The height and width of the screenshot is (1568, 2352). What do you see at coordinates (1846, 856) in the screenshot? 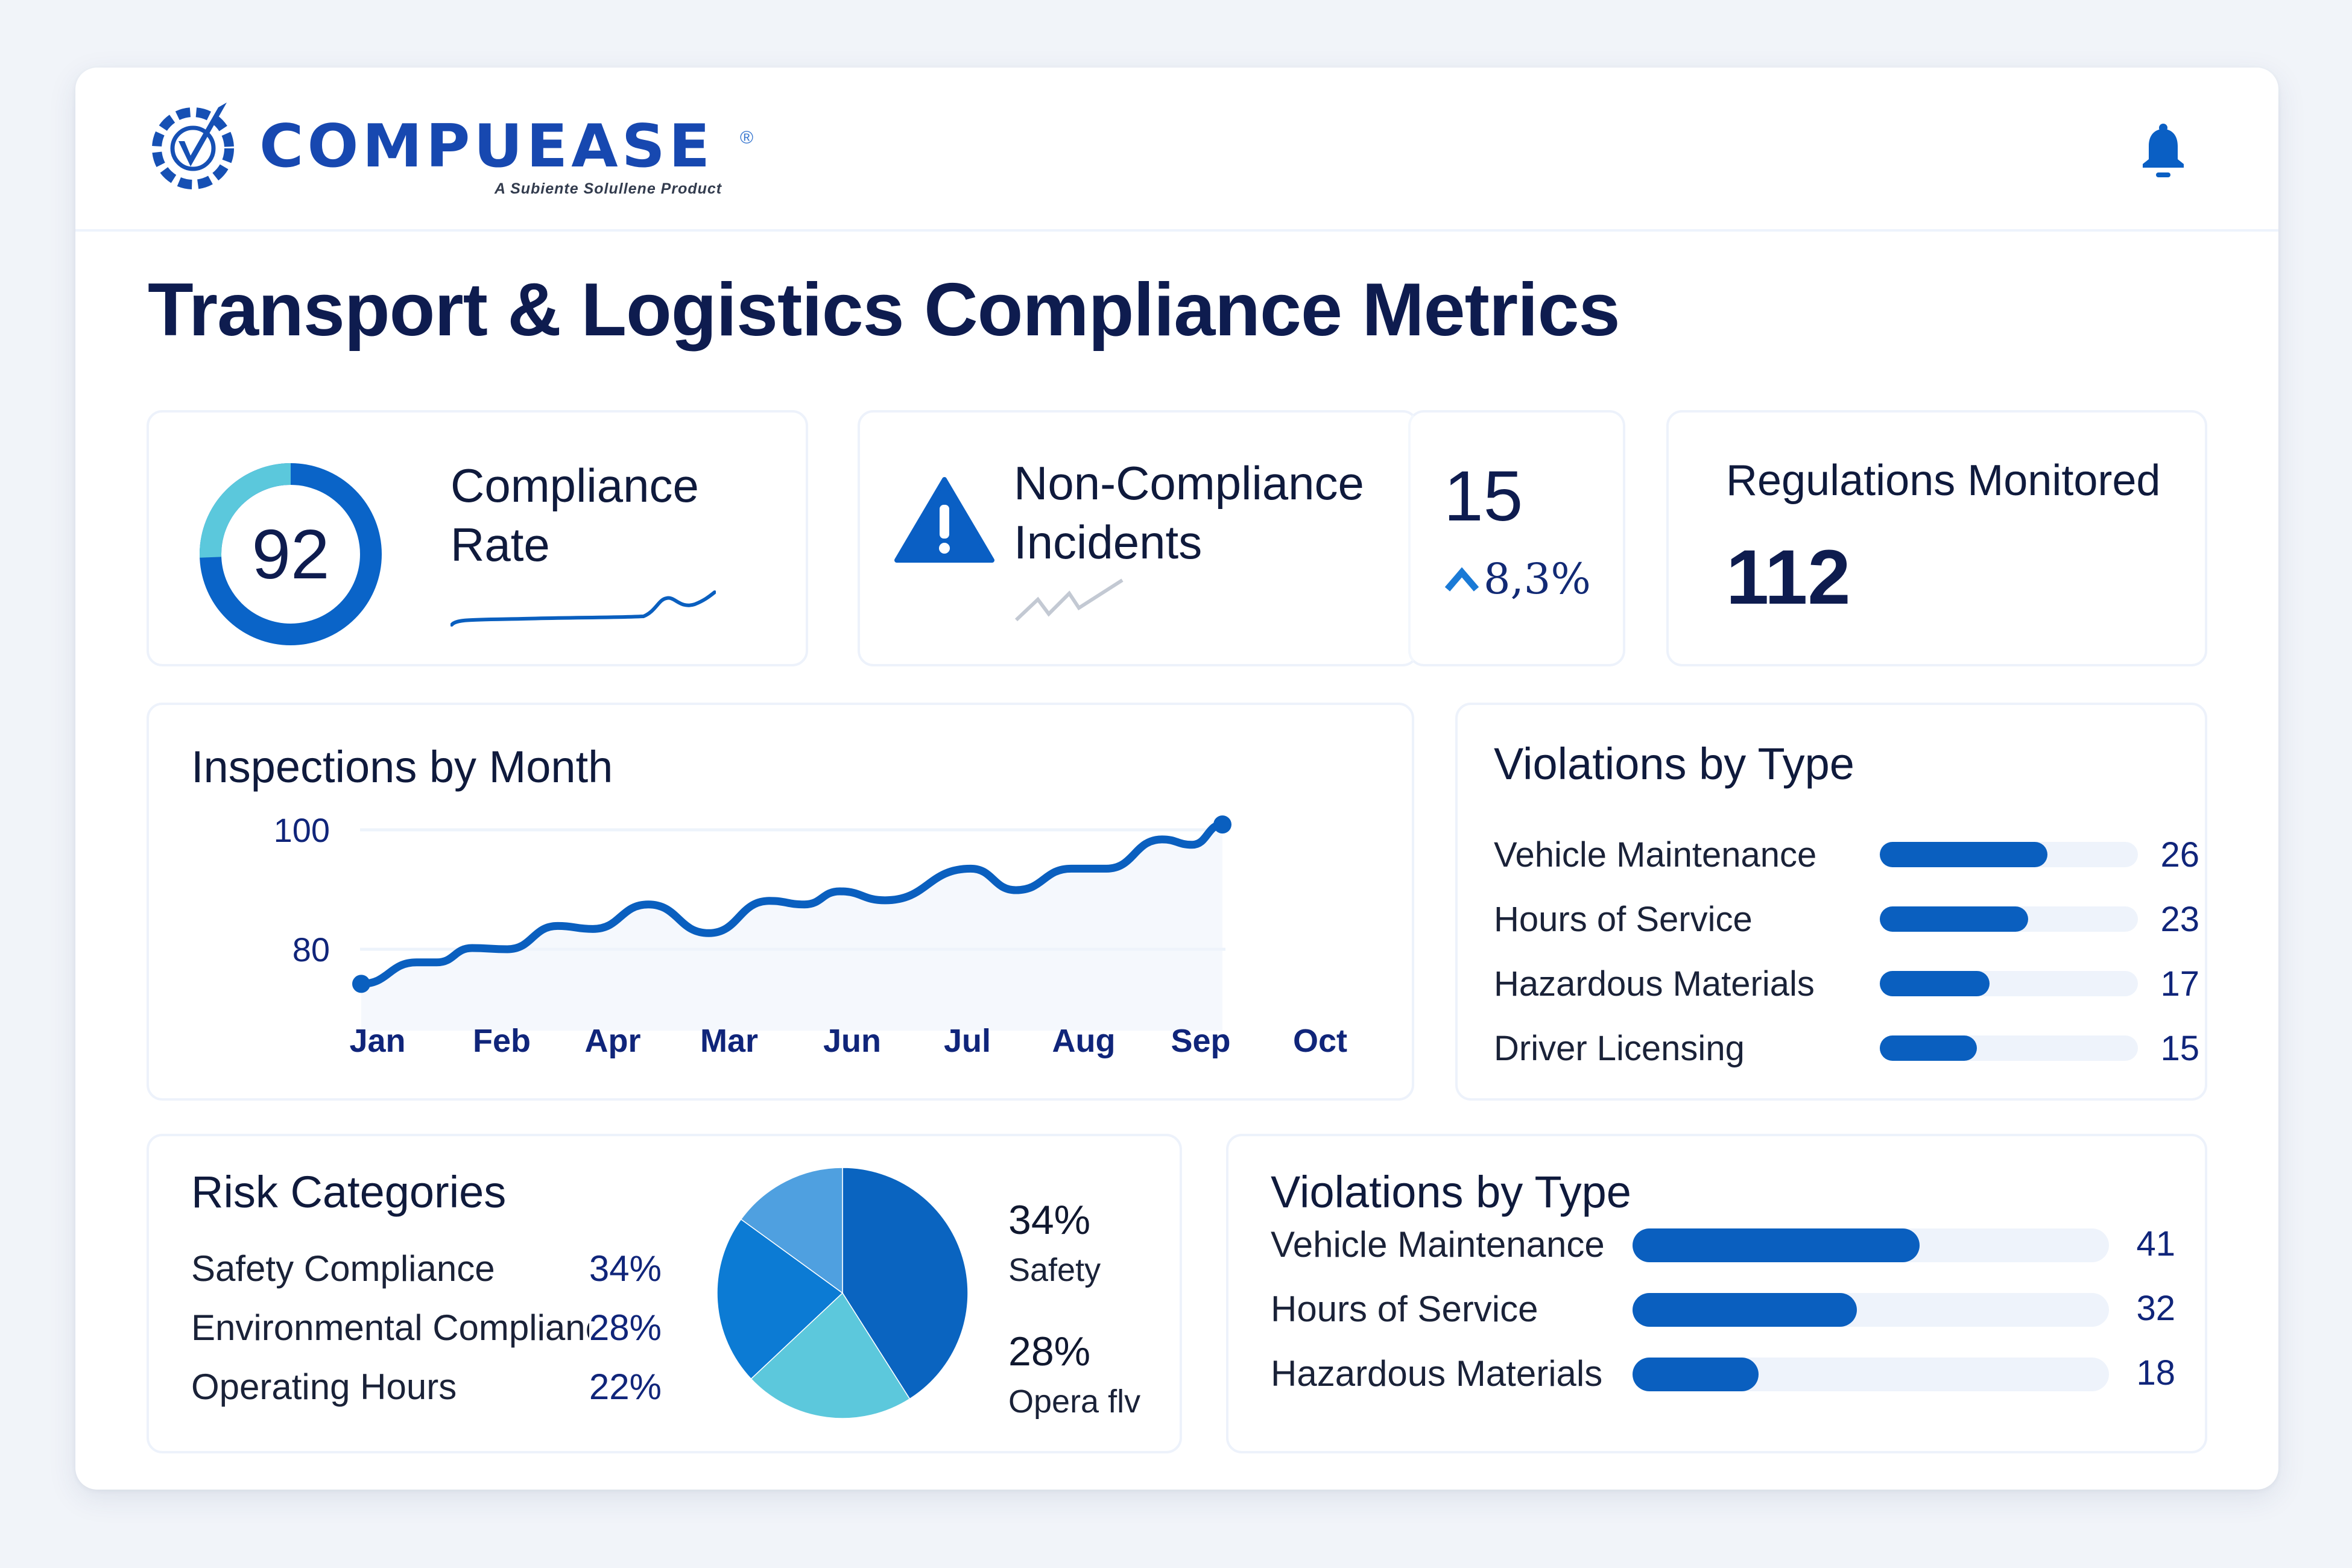
I see `violation-row: Vehicle Maintenance 26` at bounding box center [1846, 856].